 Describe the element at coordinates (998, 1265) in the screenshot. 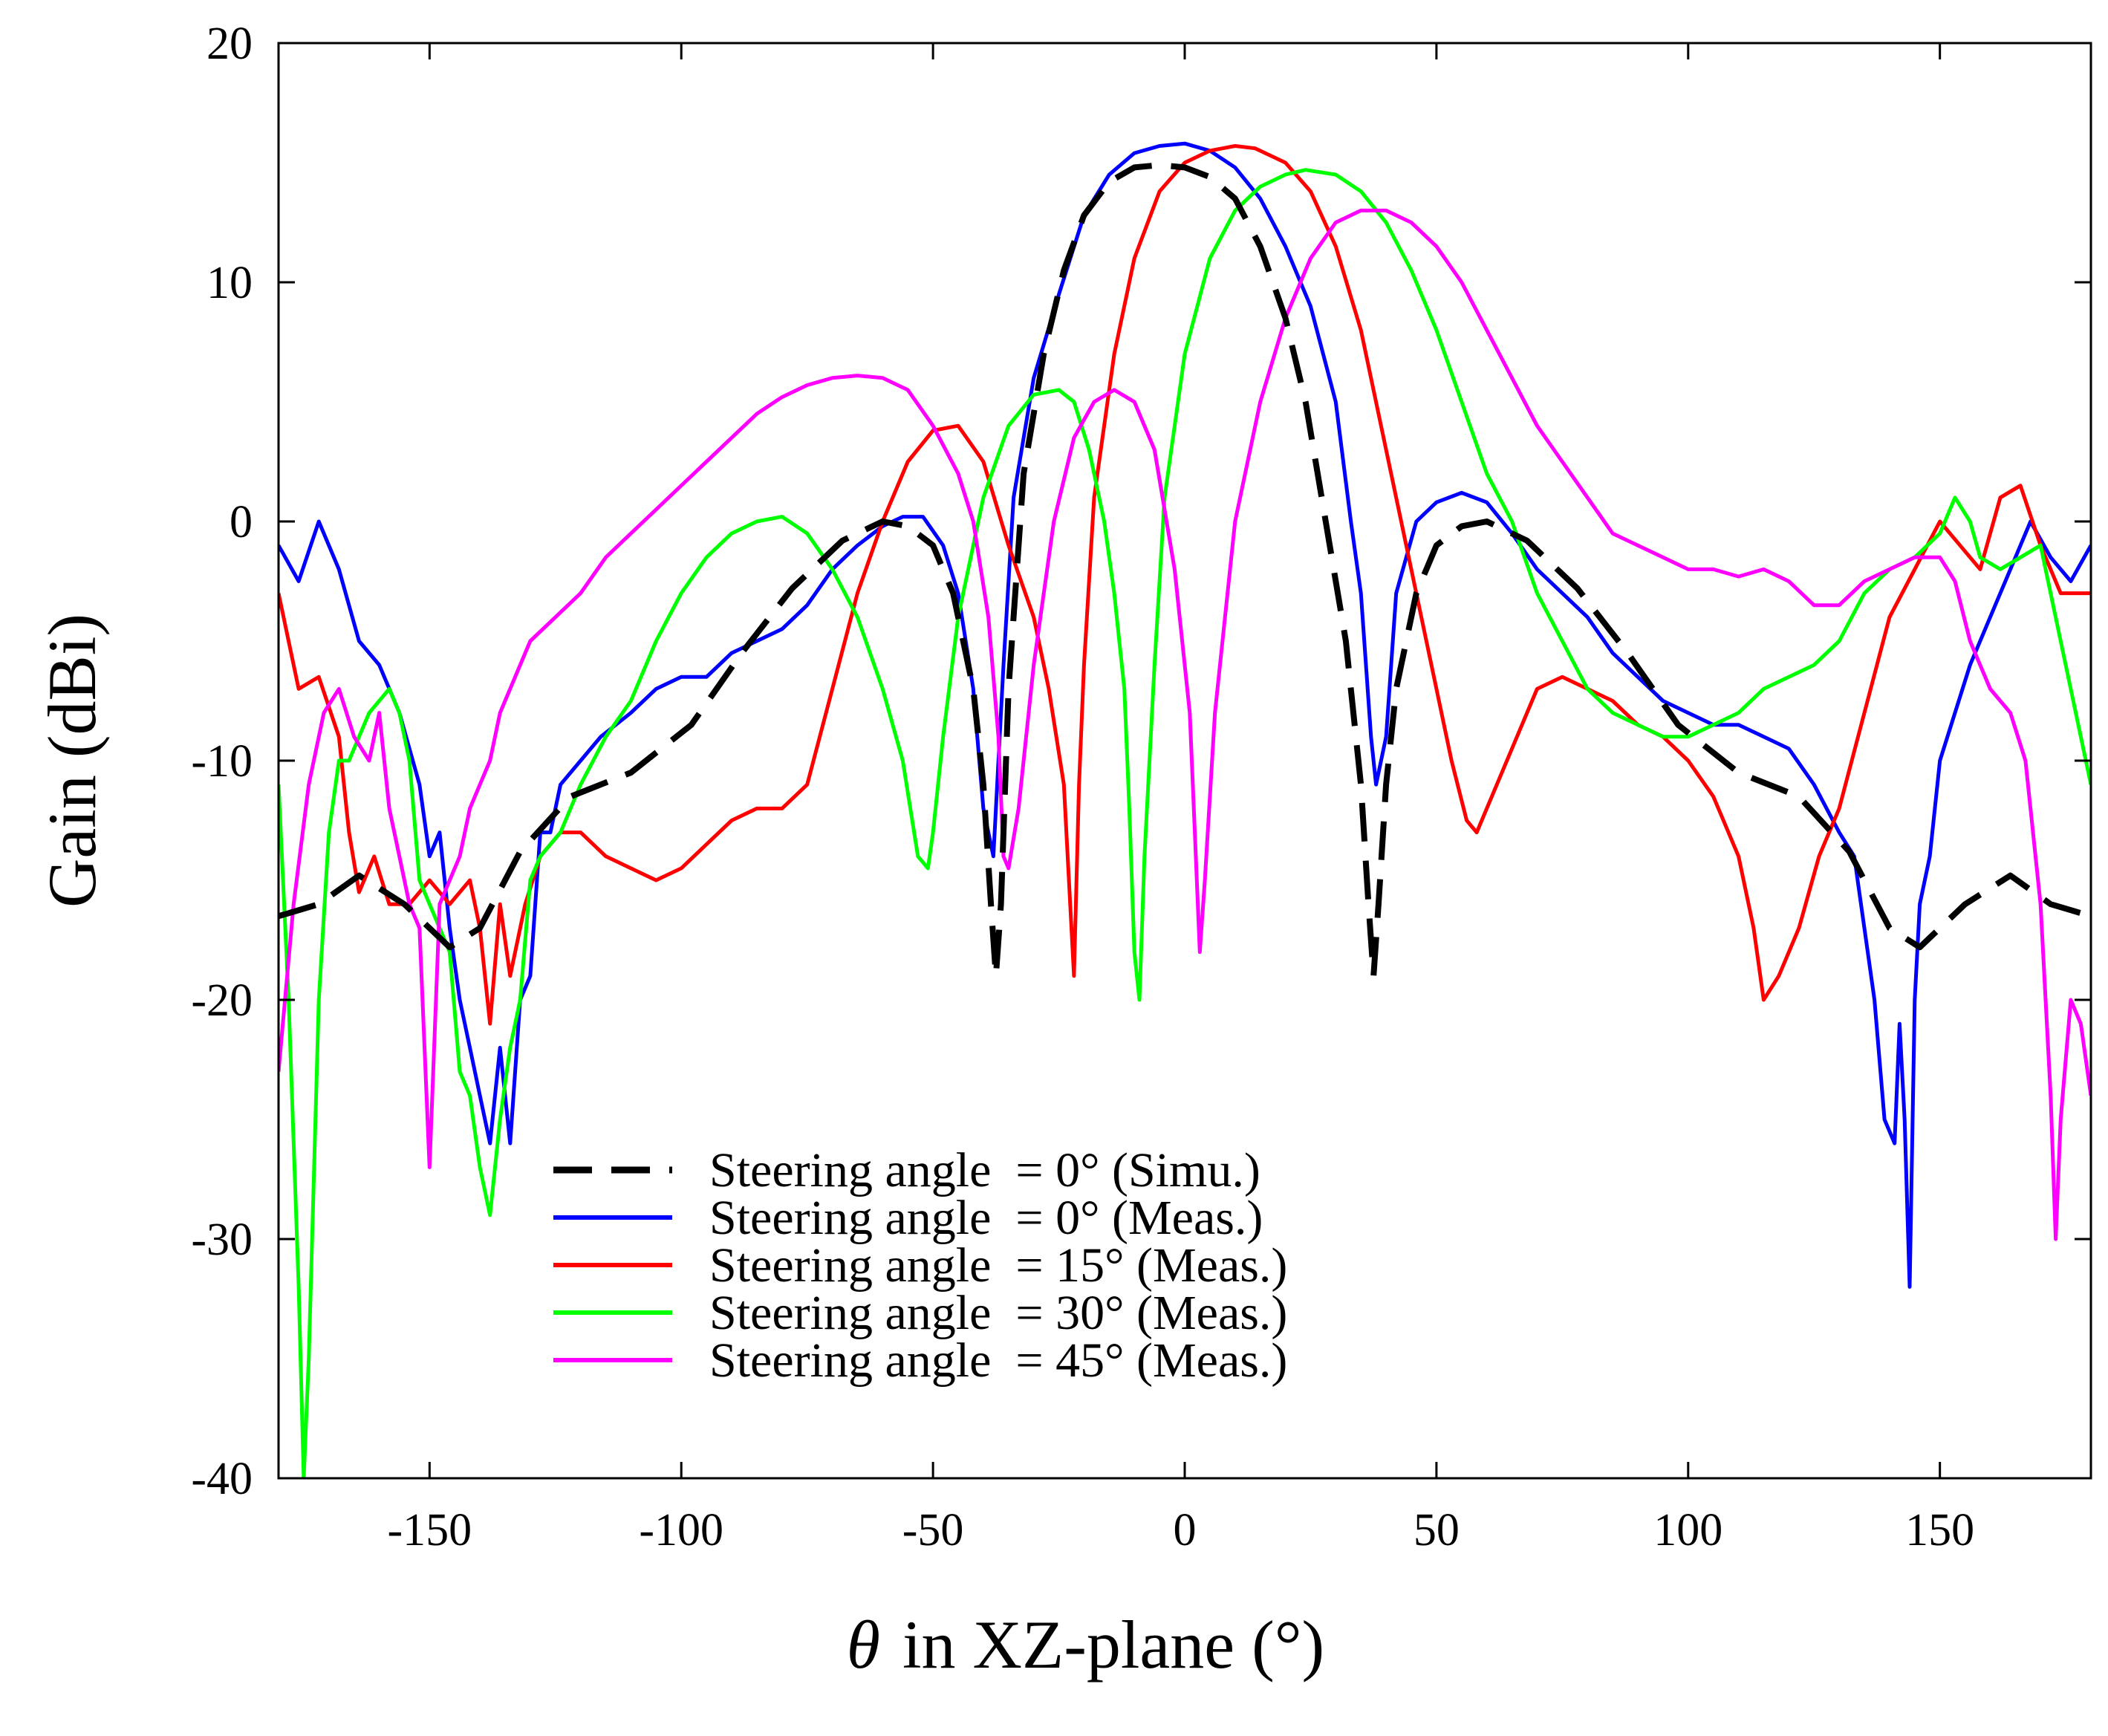

I see `legend-label-2: Steering angle = 15° (Meas.)` at that location.